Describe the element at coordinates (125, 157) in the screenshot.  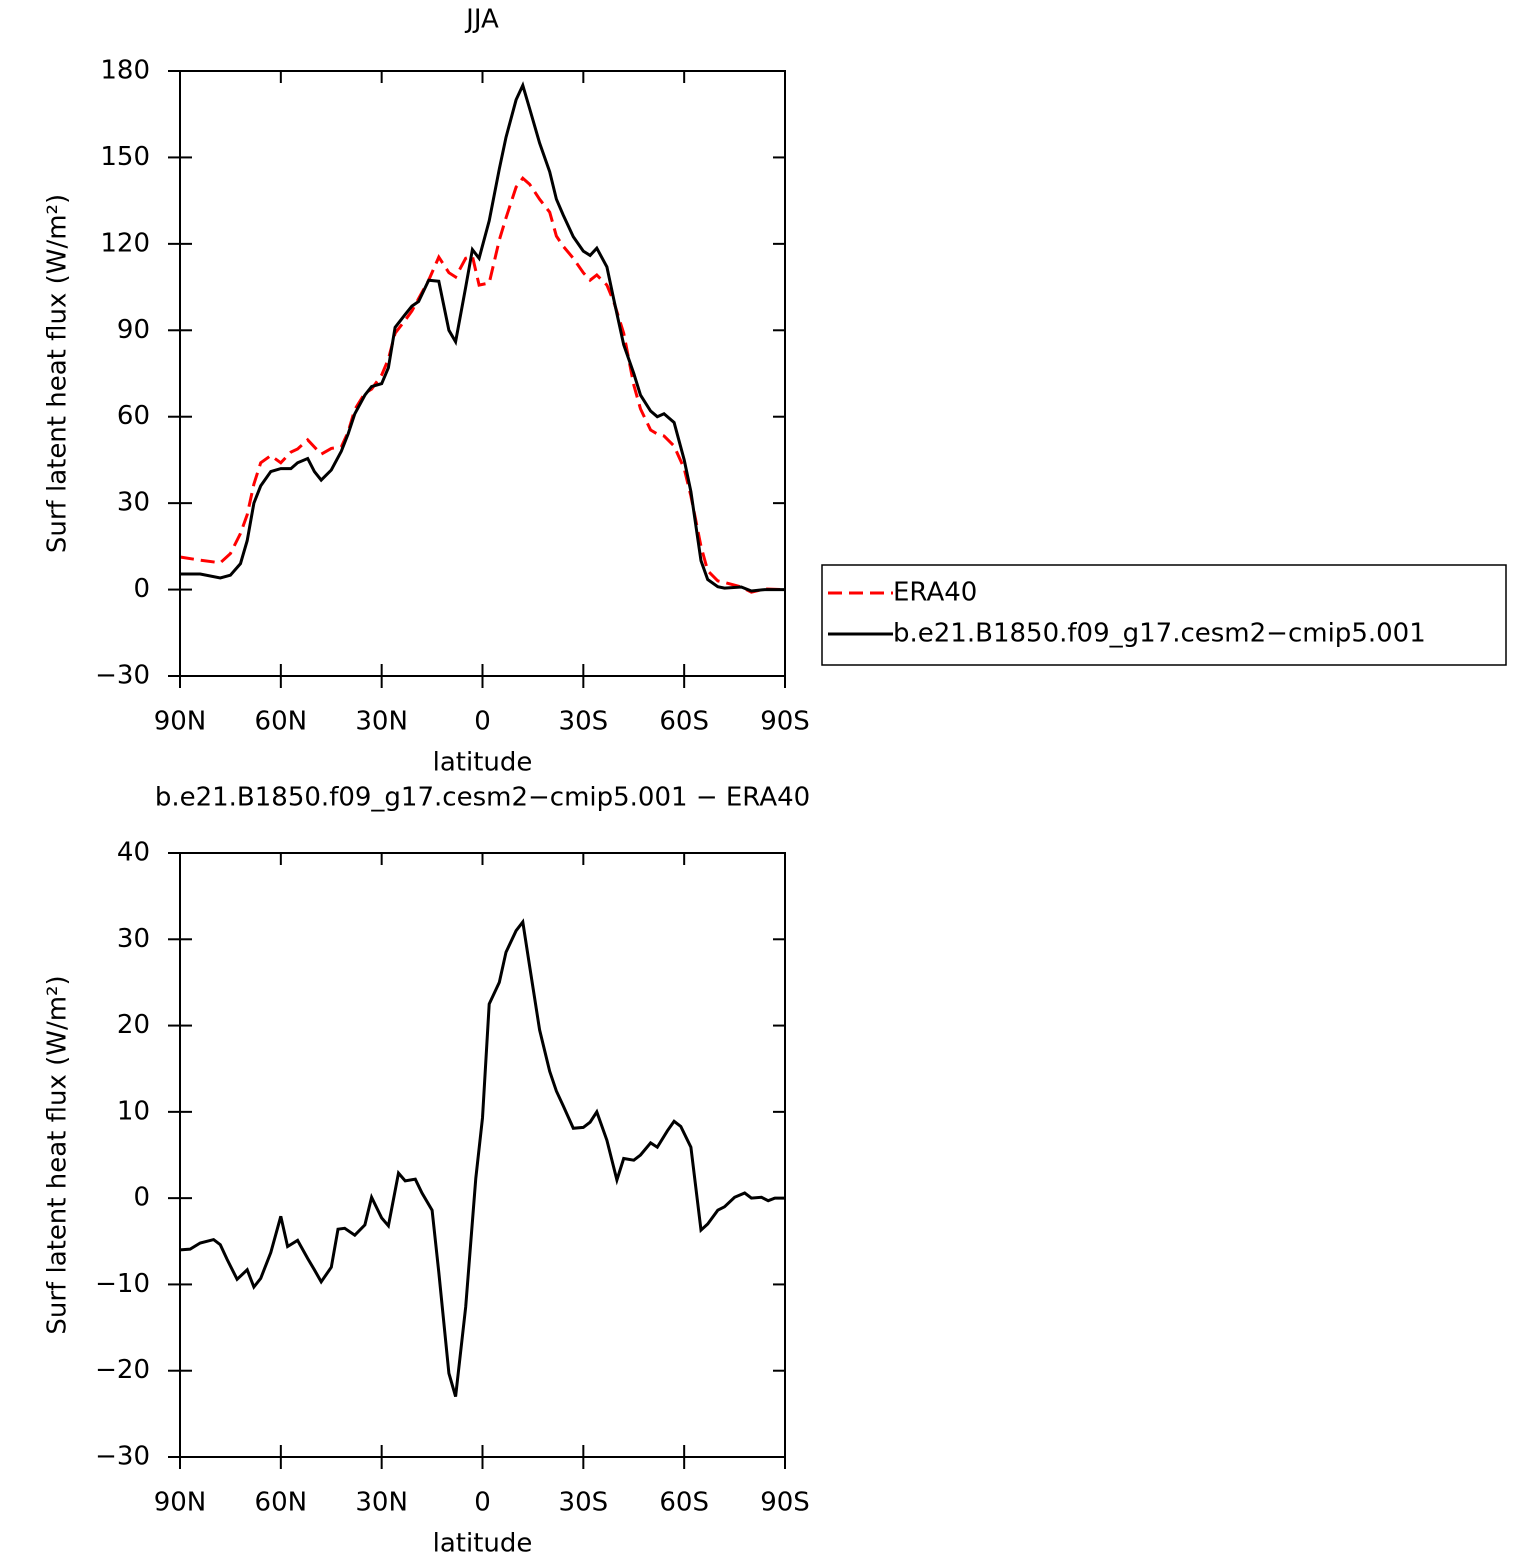
I see `y-tick-label: 150` at that location.